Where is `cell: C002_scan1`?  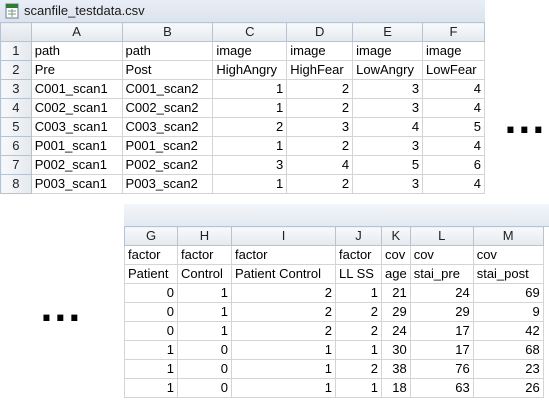
cell: C002_scan1 is located at coordinates (76, 108).